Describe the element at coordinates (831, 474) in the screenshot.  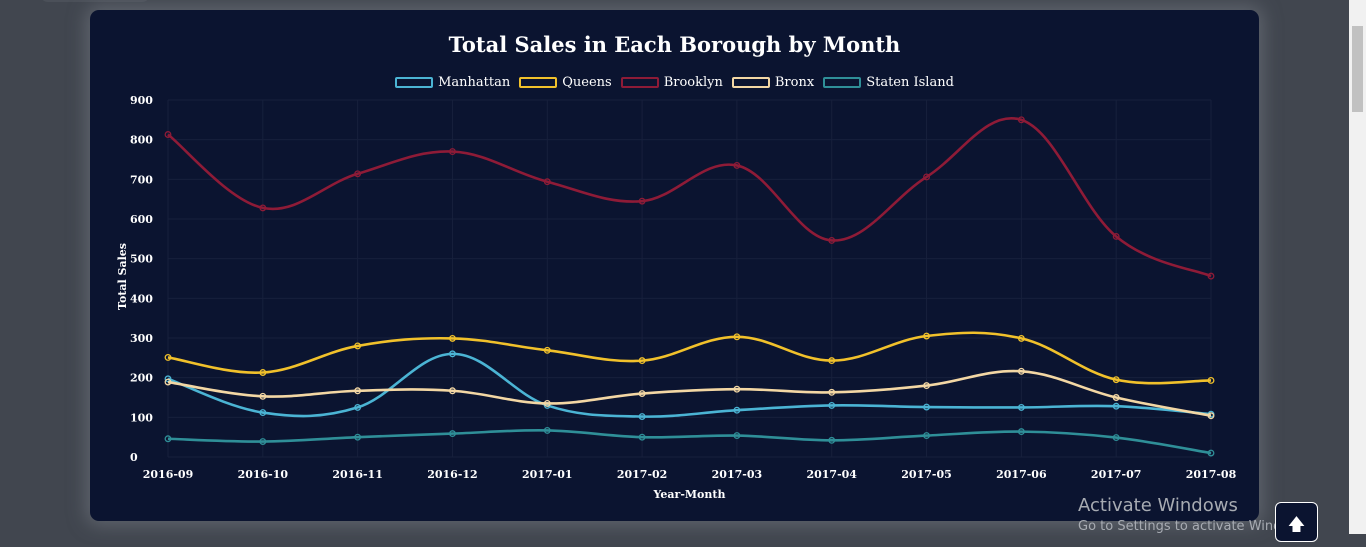
I see `x-tick-label: 2017-04` at that location.